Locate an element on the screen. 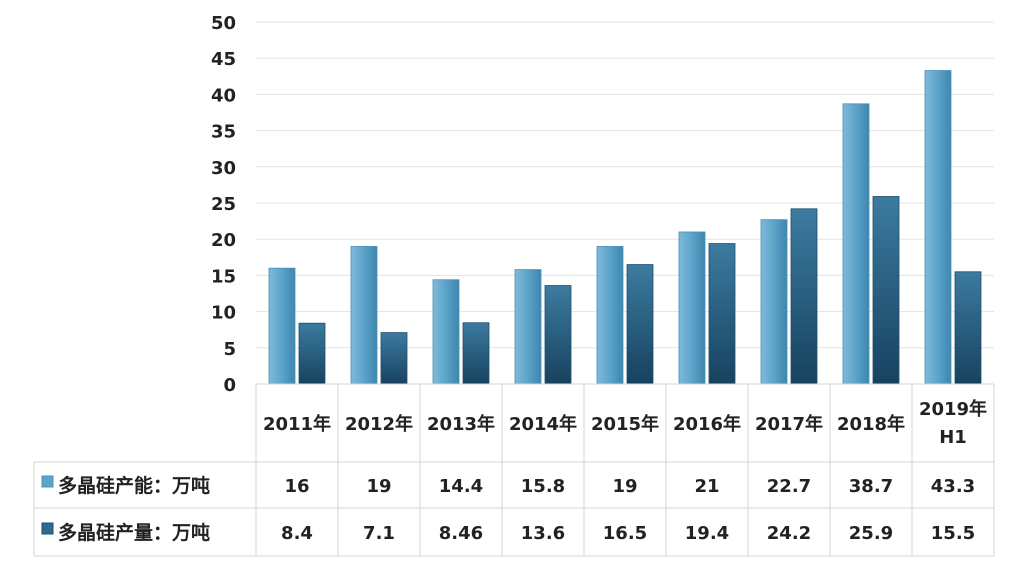 The height and width of the screenshot is (567, 1009). category-label: 2019年 is located at coordinates (953, 409).